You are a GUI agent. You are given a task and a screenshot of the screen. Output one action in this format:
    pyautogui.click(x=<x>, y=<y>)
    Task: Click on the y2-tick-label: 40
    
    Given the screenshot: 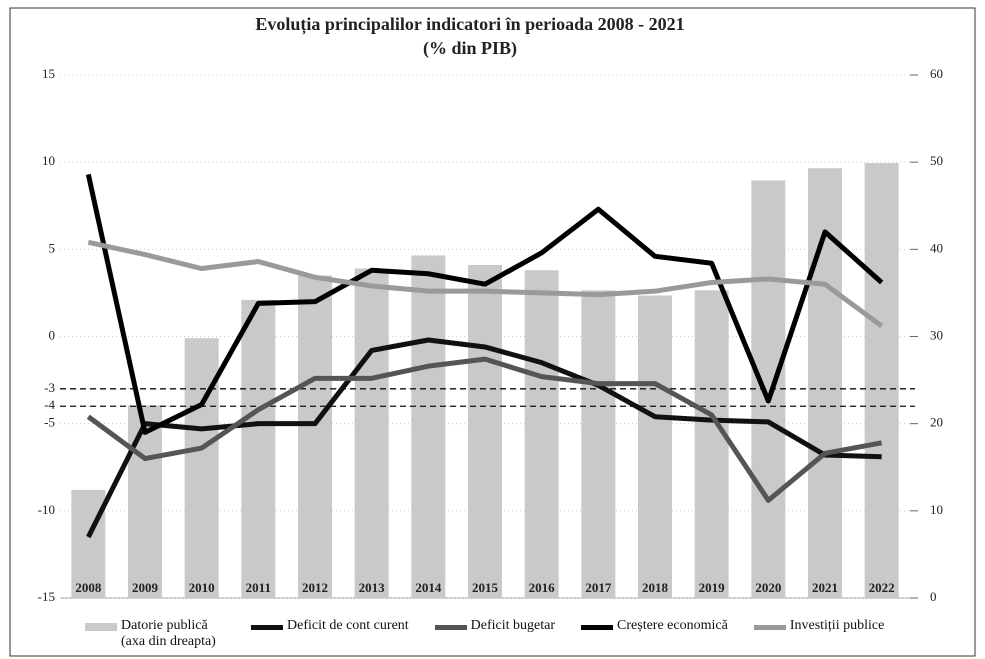 What is the action you would take?
    pyautogui.click(x=936, y=247)
    